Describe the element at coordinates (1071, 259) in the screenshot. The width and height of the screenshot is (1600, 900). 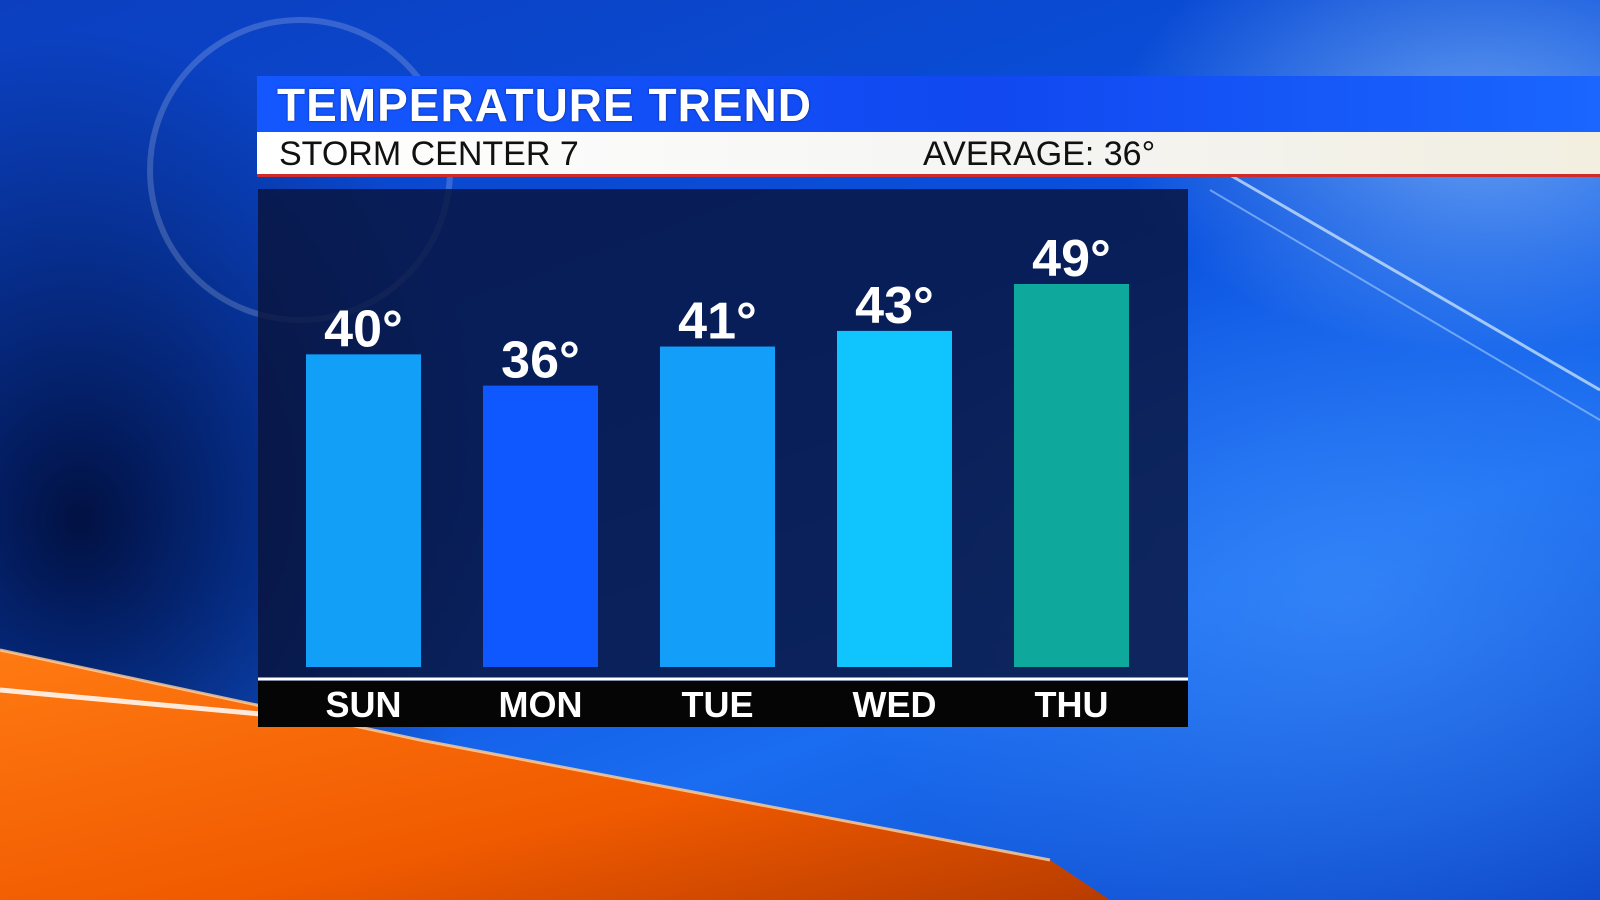
I see `value-label-thu: 49°` at that location.